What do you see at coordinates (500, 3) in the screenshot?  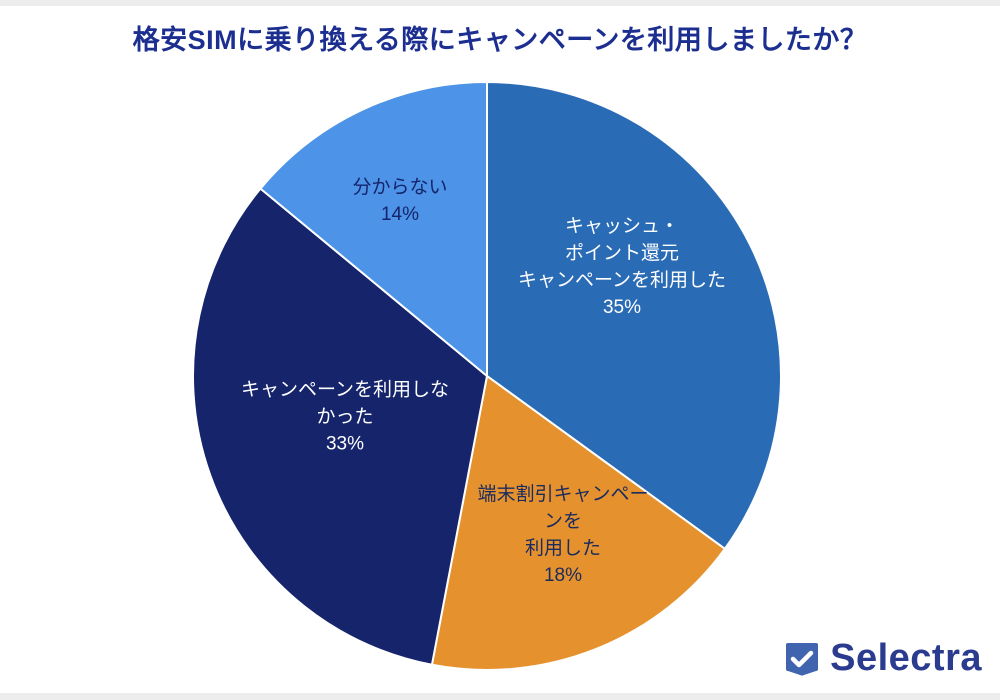 I see `top-border` at bounding box center [500, 3].